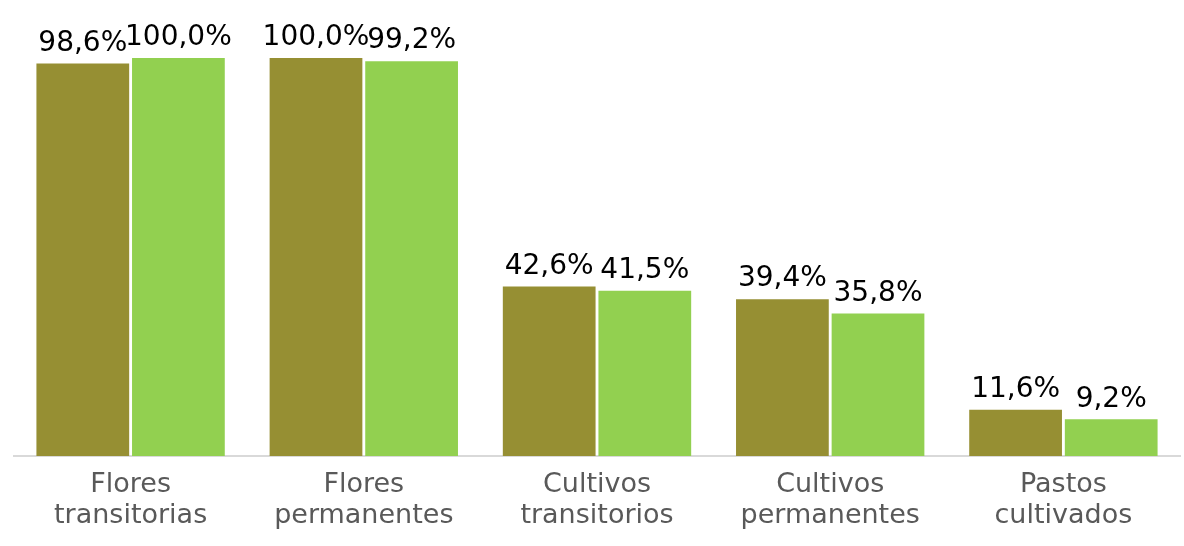 Image resolution: width=1184 pixels, height=546 pixels. What do you see at coordinates (878, 291) in the screenshot?
I see `data-label: 35,8%` at bounding box center [878, 291].